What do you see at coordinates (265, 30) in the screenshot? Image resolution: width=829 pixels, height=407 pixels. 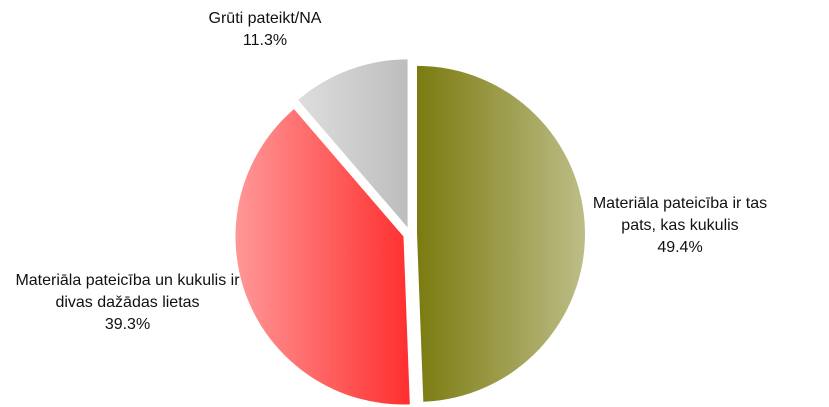 I see `slice-label: Grūti pateikt/NA 11.3%` at bounding box center [265, 30].